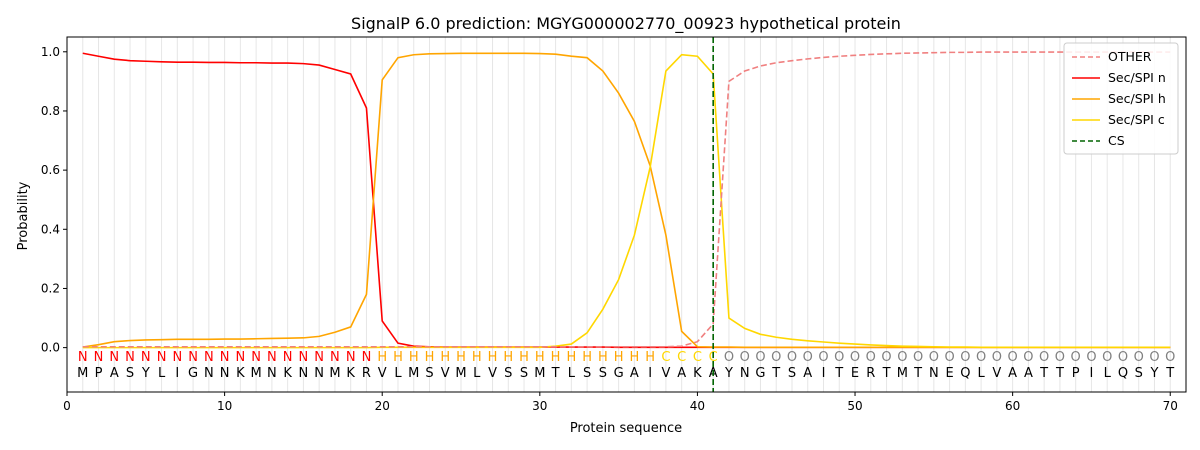 This screenshot has width=1200, height=450. What do you see at coordinates (870, 373) in the screenshot?
I see `residue-label: R` at bounding box center [870, 373].